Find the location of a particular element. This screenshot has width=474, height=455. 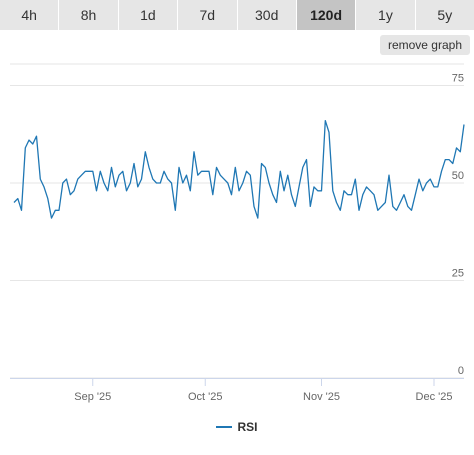

tab-30d: 30d is located at coordinates (267, 15).